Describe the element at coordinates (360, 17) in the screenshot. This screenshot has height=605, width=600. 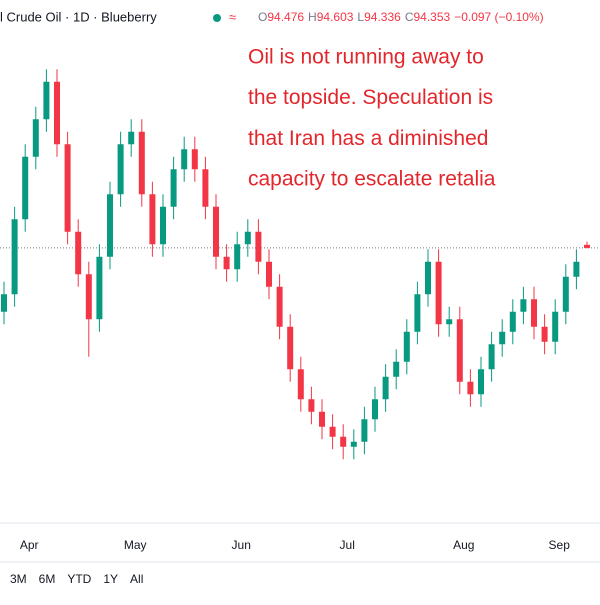
I see `ohlc-label: L` at that location.